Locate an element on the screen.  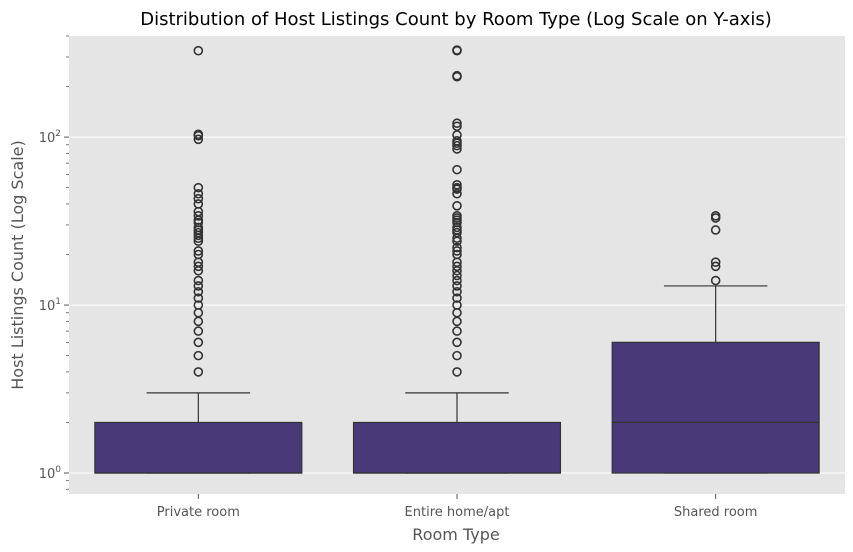
y-axis-ticks: 100 10¹ 10² is located at coordinates (54, 262).